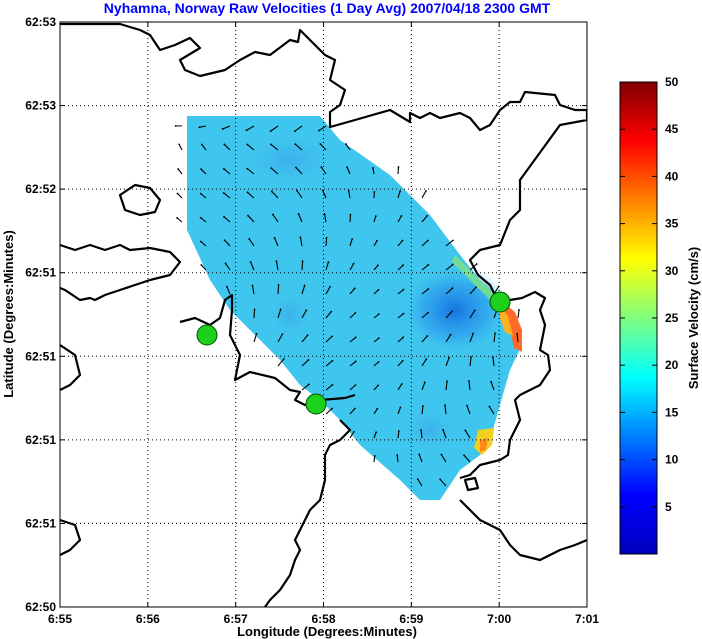 The height and width of the screenshot is (639, 702). I want to click on colorbar-tick-label: 20, so click(672, 365).